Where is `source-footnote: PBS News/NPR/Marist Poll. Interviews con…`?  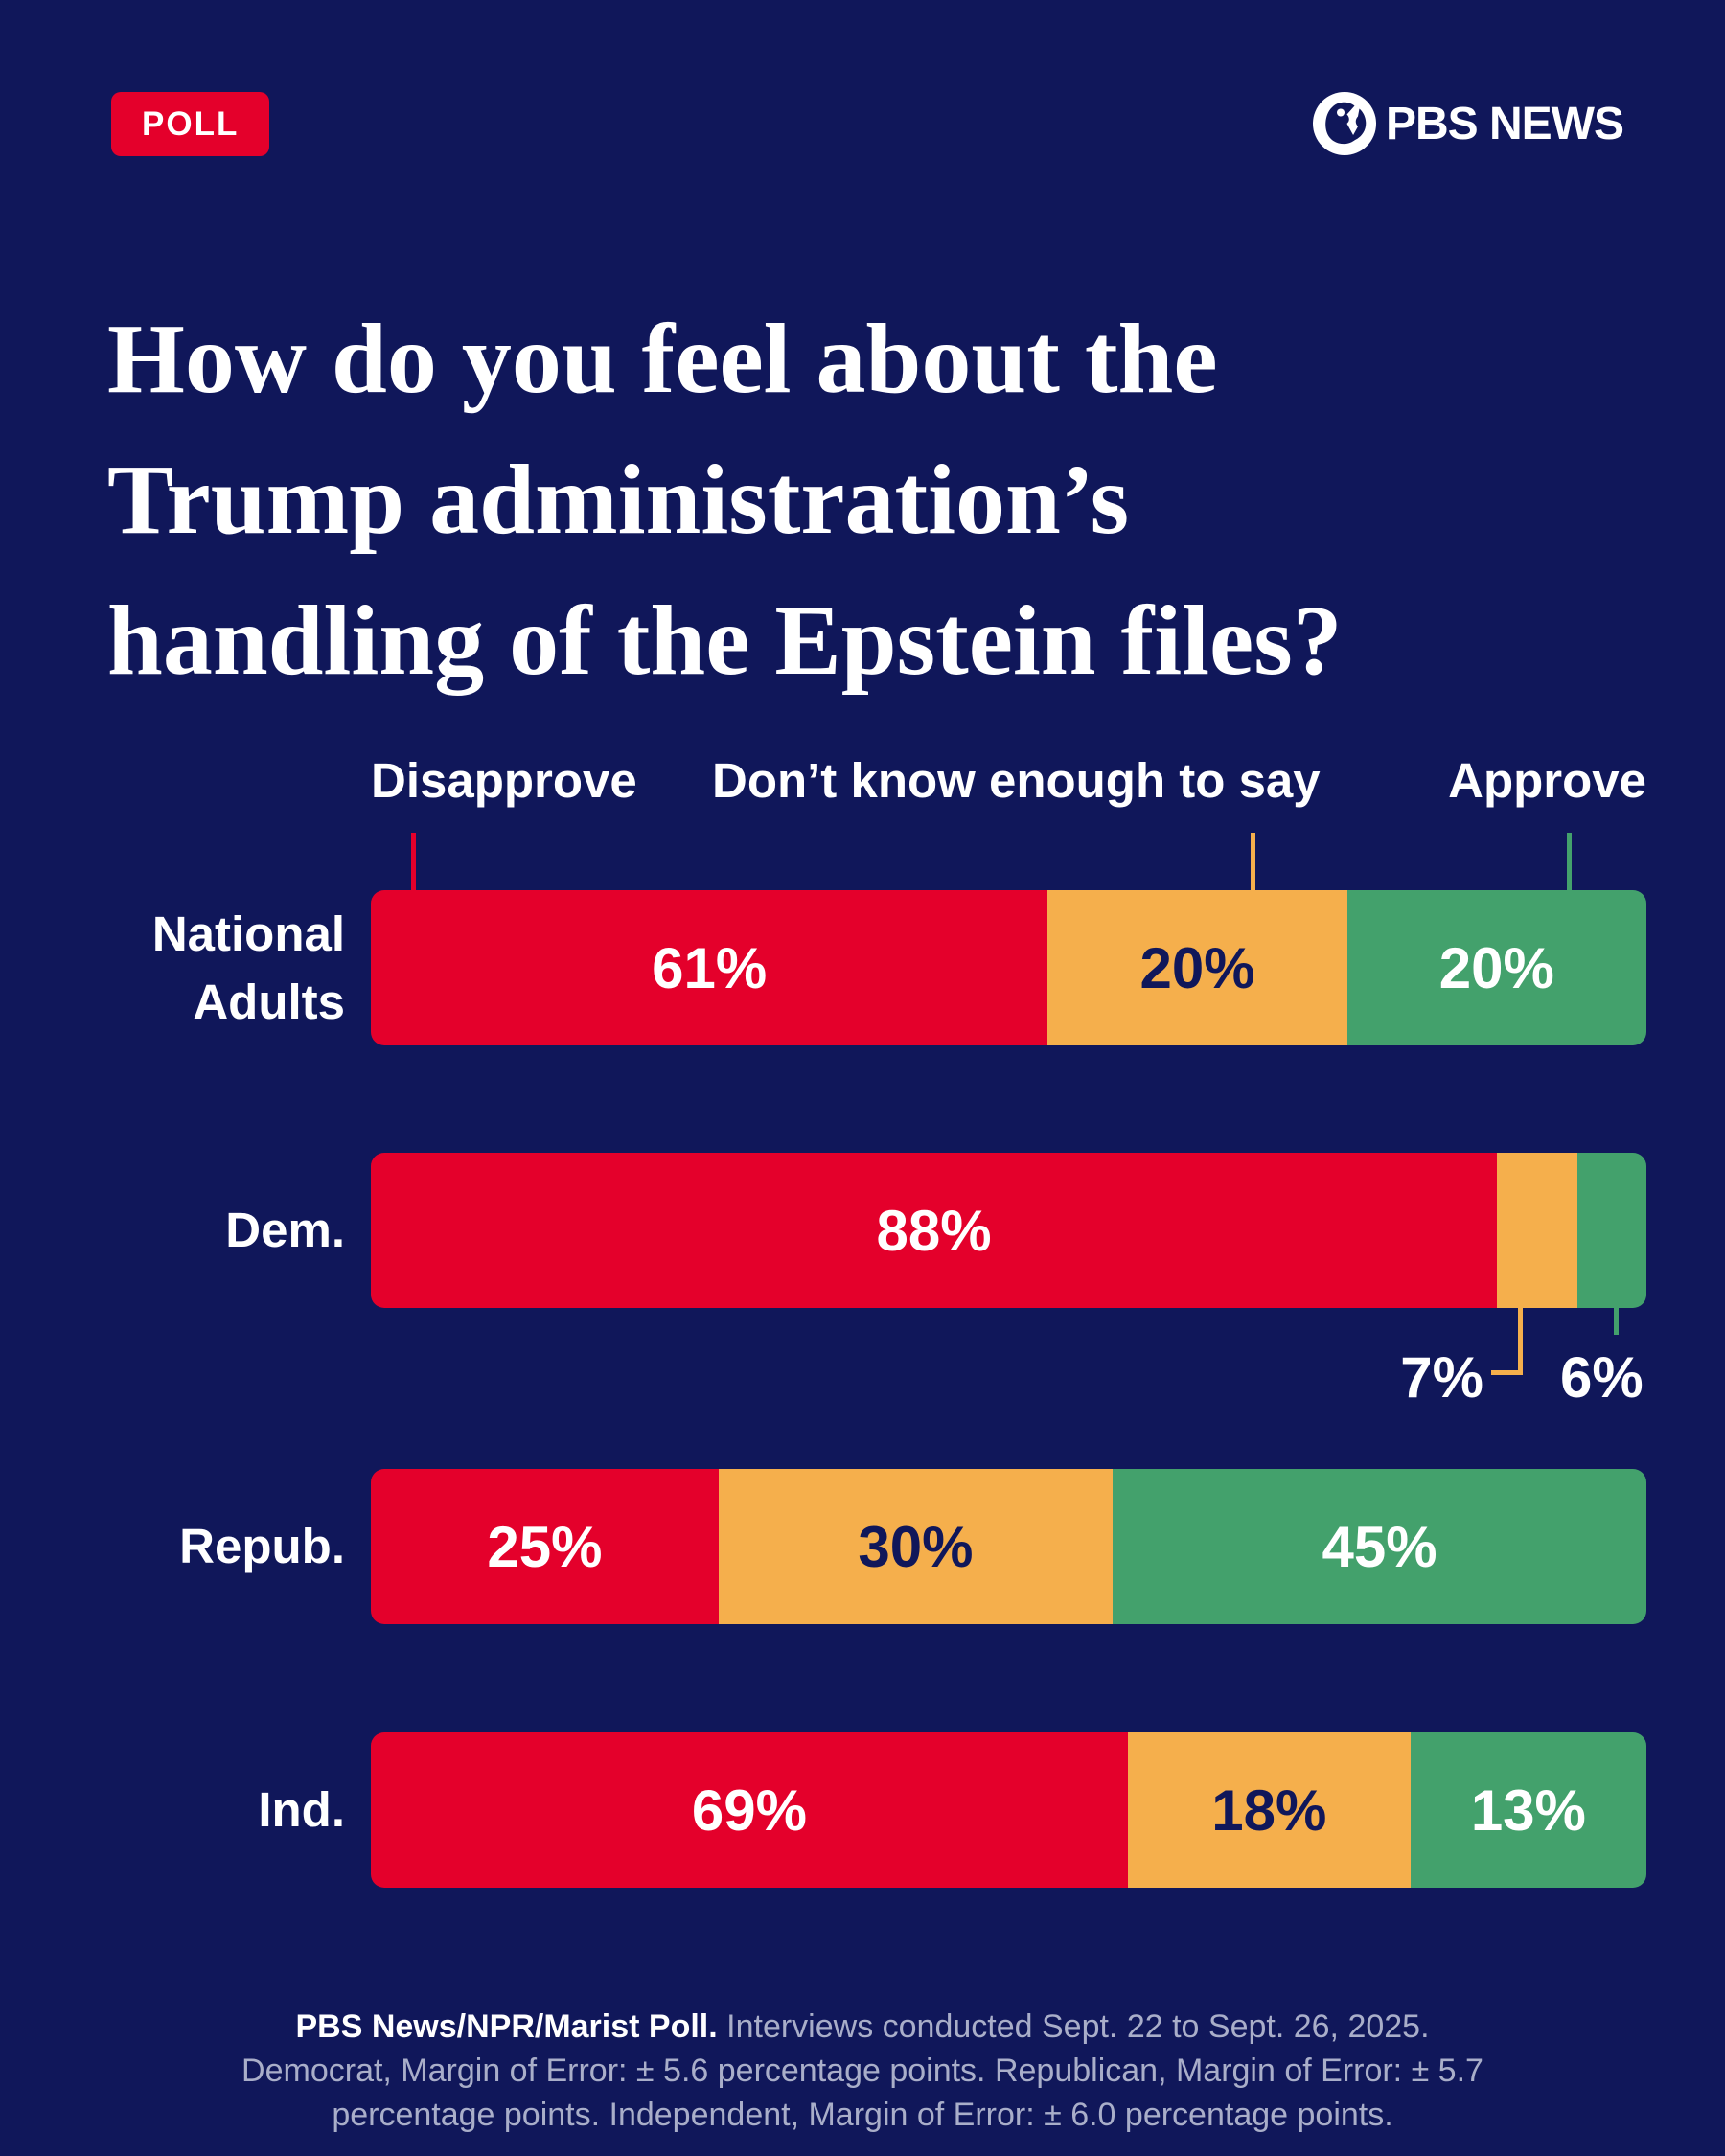 source-footnote: PBS News/NPR/Marist Poll. Interviews con… is located at coordinates (862, 2071).